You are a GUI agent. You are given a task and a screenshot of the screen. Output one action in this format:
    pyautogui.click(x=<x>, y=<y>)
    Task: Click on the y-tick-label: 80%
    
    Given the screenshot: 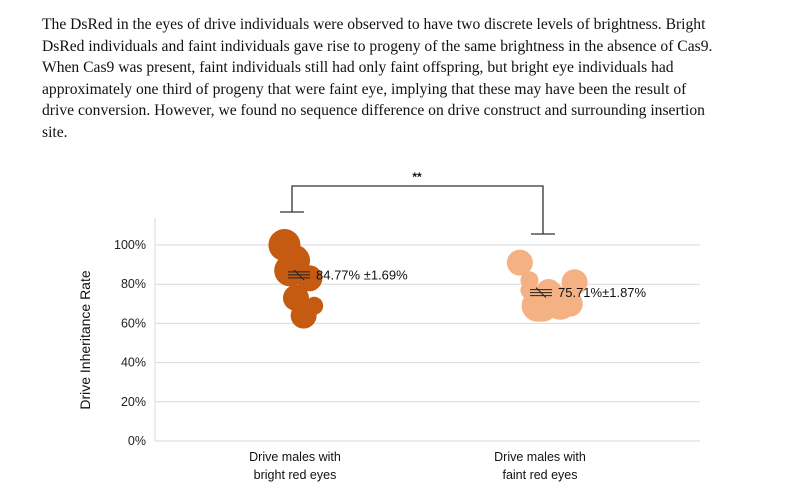 What is the action you would take?
    pyautogui.click(x=133, y=284)
    